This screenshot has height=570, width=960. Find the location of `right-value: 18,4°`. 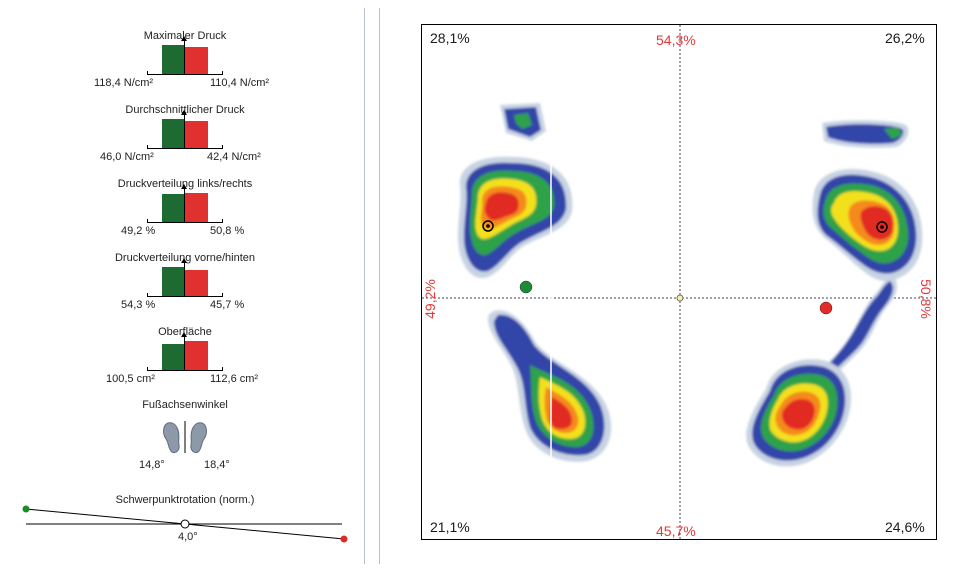

right-value: 18,4° is located at coordinates (217, 465).